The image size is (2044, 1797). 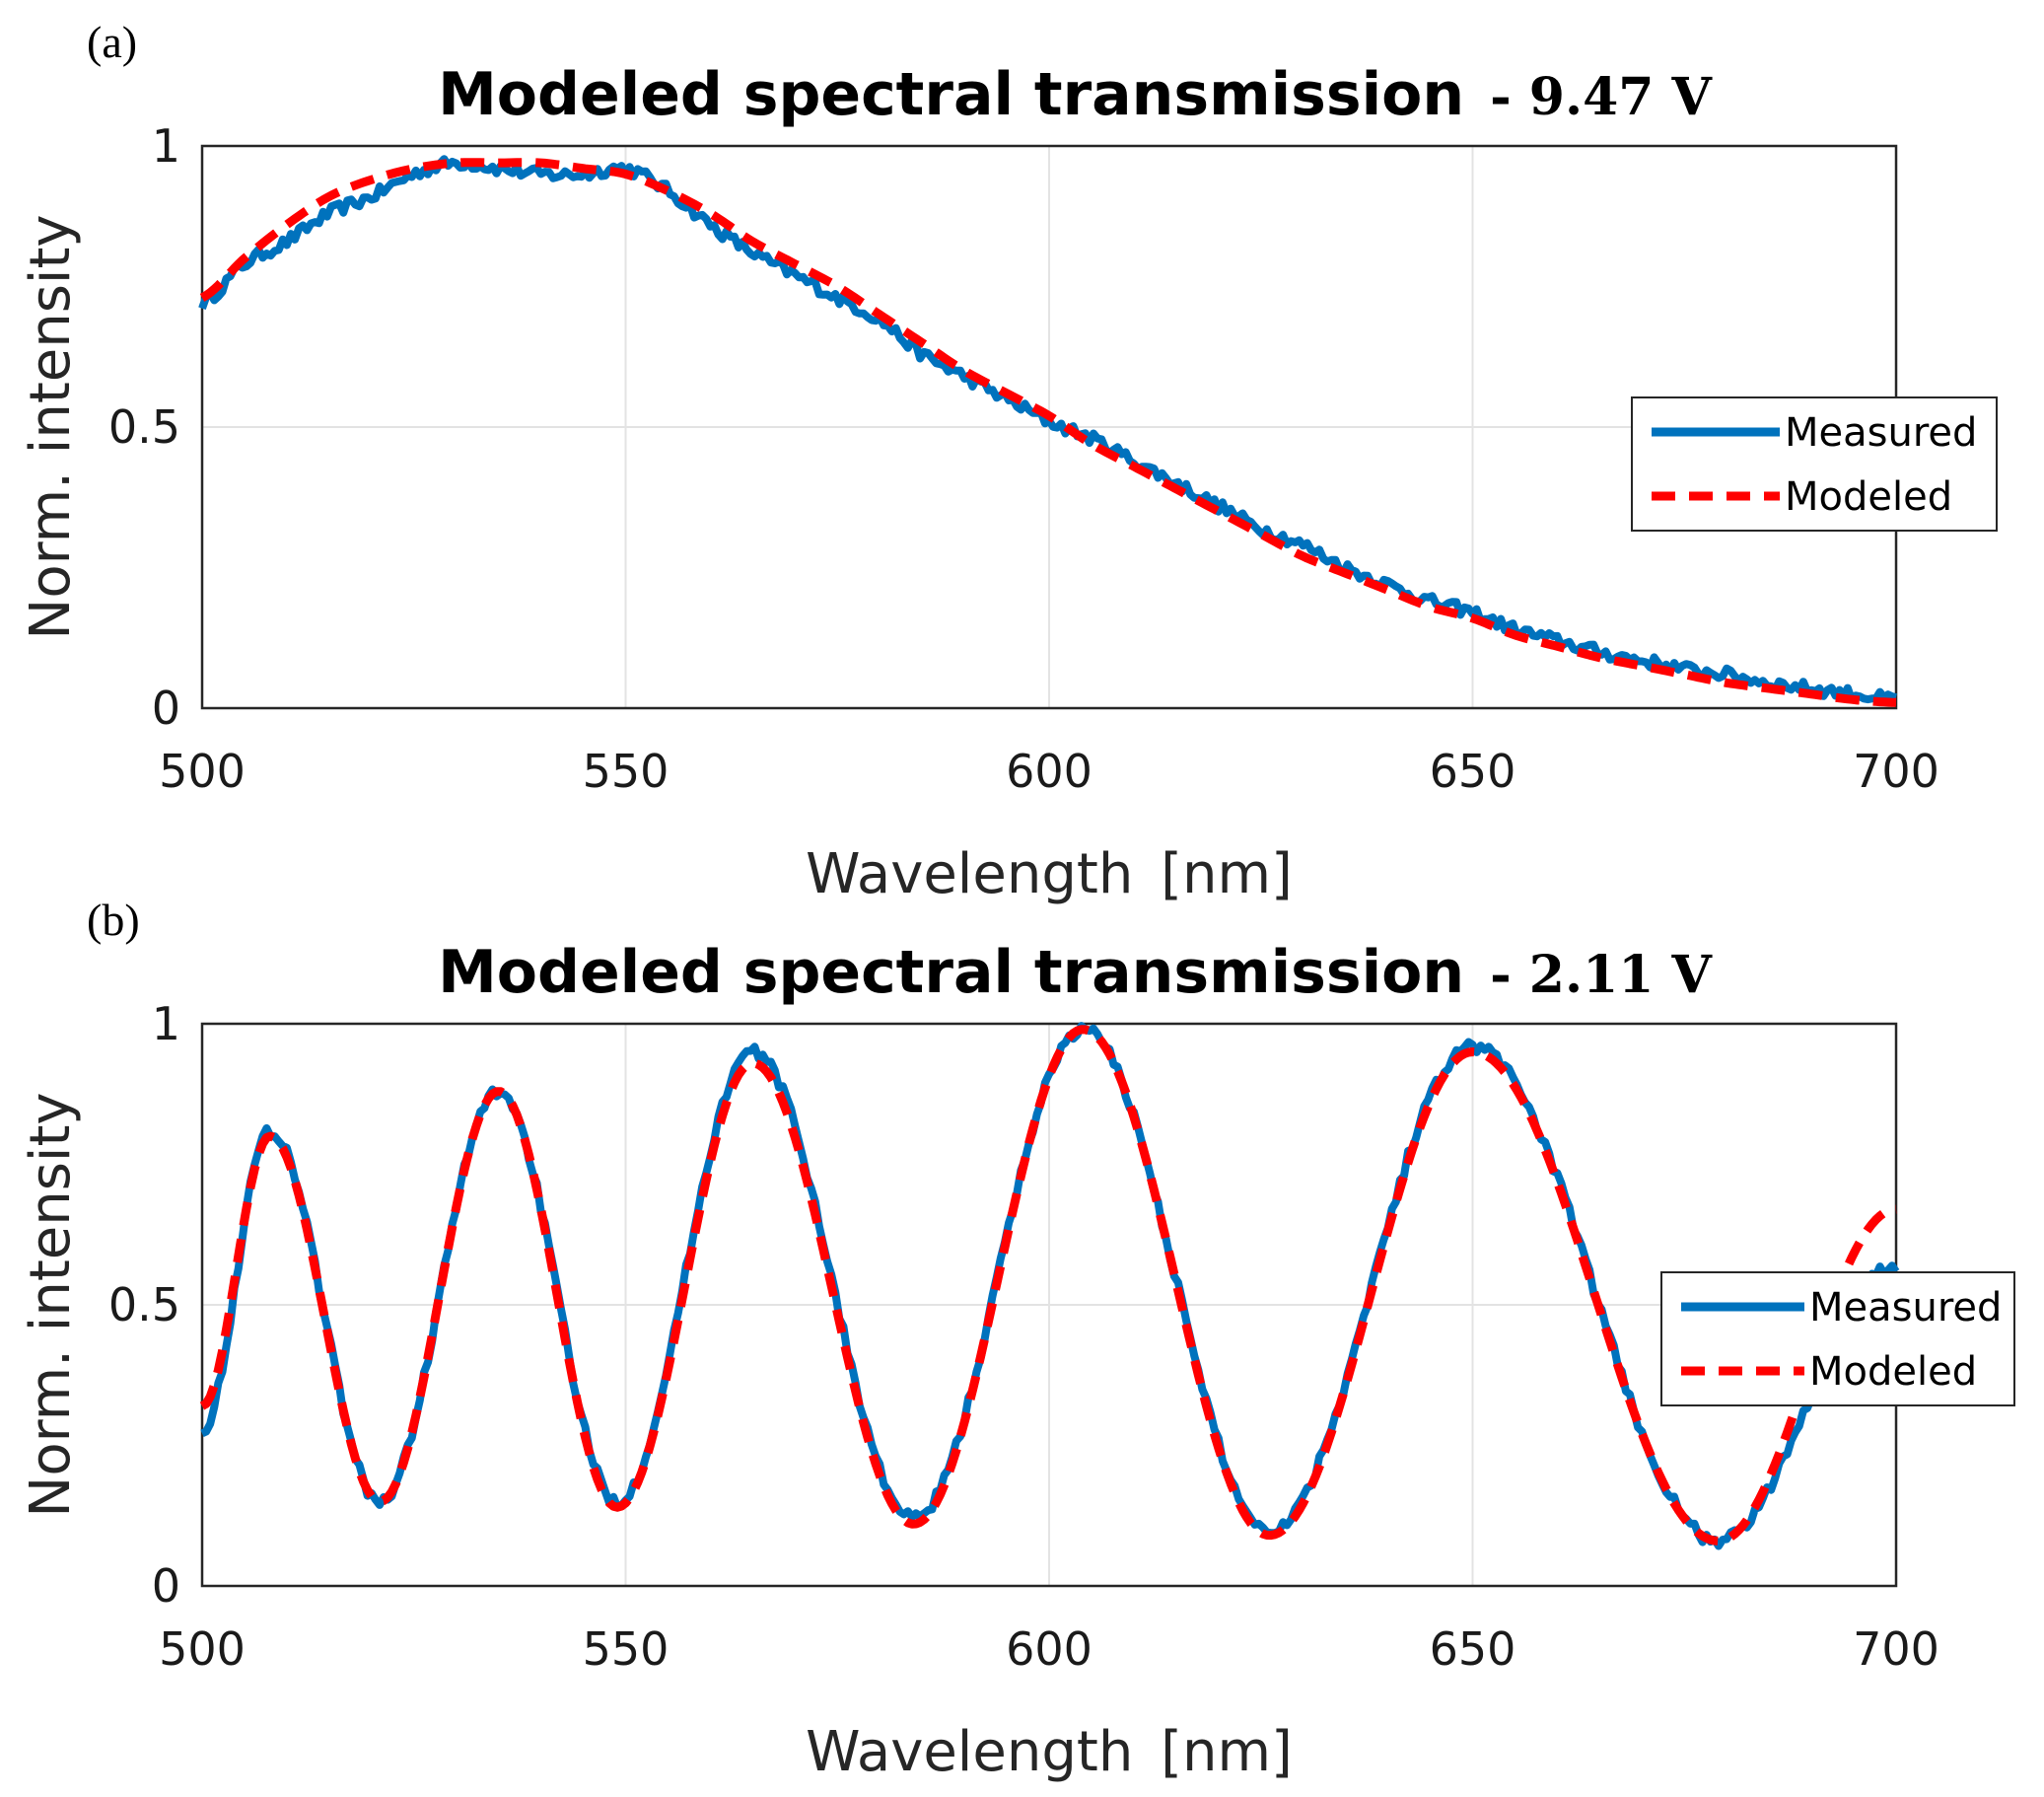 I want to click on panel-label: (a), so click(x=112, y=42).